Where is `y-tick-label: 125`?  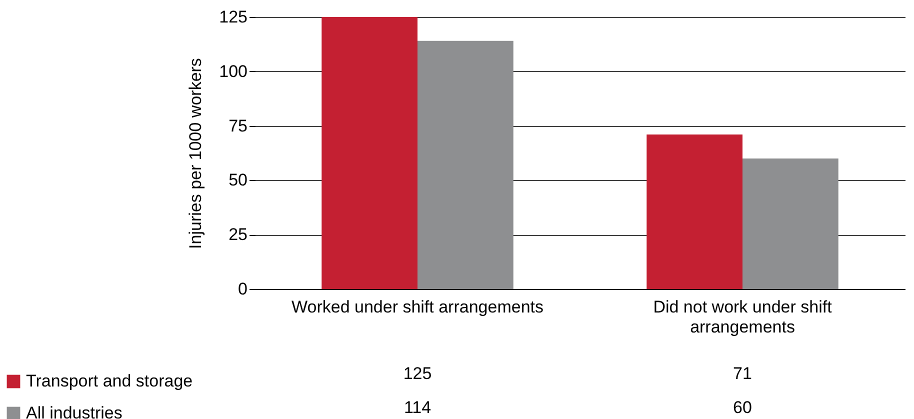
y-tick-label: 125 is located at coordinates (233, 17).